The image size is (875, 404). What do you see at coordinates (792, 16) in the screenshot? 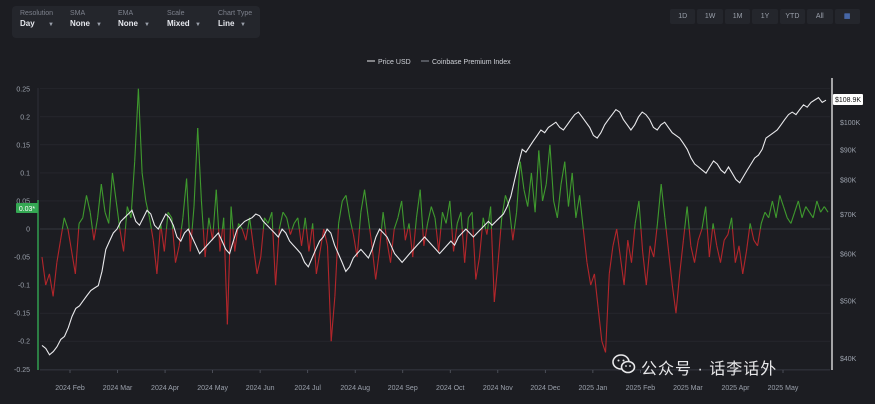
I see `range-ytd-button: YTD` at bounding box center [792, 16].